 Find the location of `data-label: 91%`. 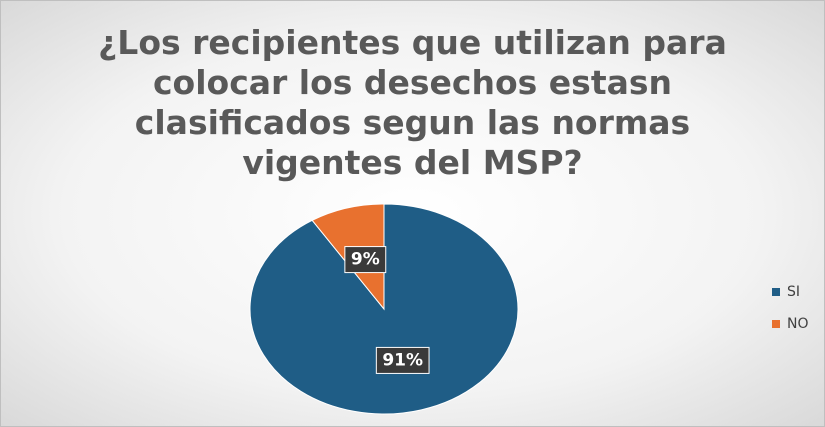

data-label: 91% is located at coordinates (402, 360).